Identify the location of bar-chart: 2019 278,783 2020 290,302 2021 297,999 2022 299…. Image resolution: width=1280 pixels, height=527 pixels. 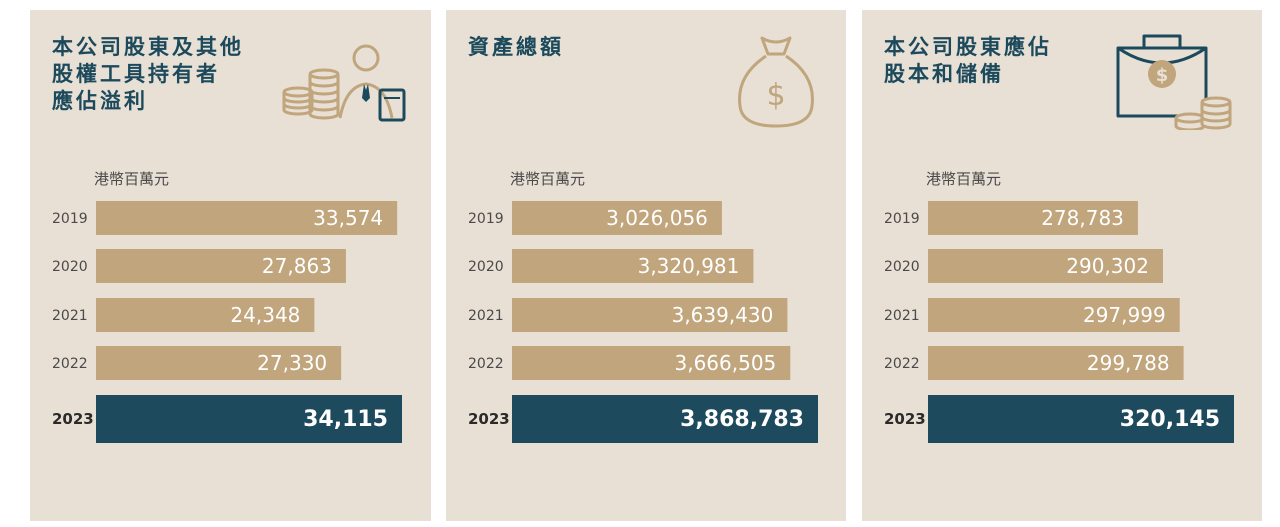
(1059, 322).